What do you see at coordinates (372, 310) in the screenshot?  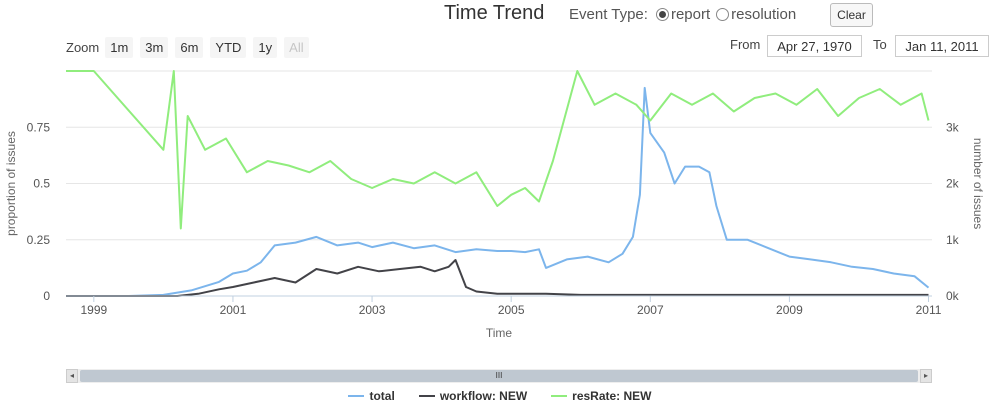 I see `x-tick-label: 2003` at bounding box center [372, 310].